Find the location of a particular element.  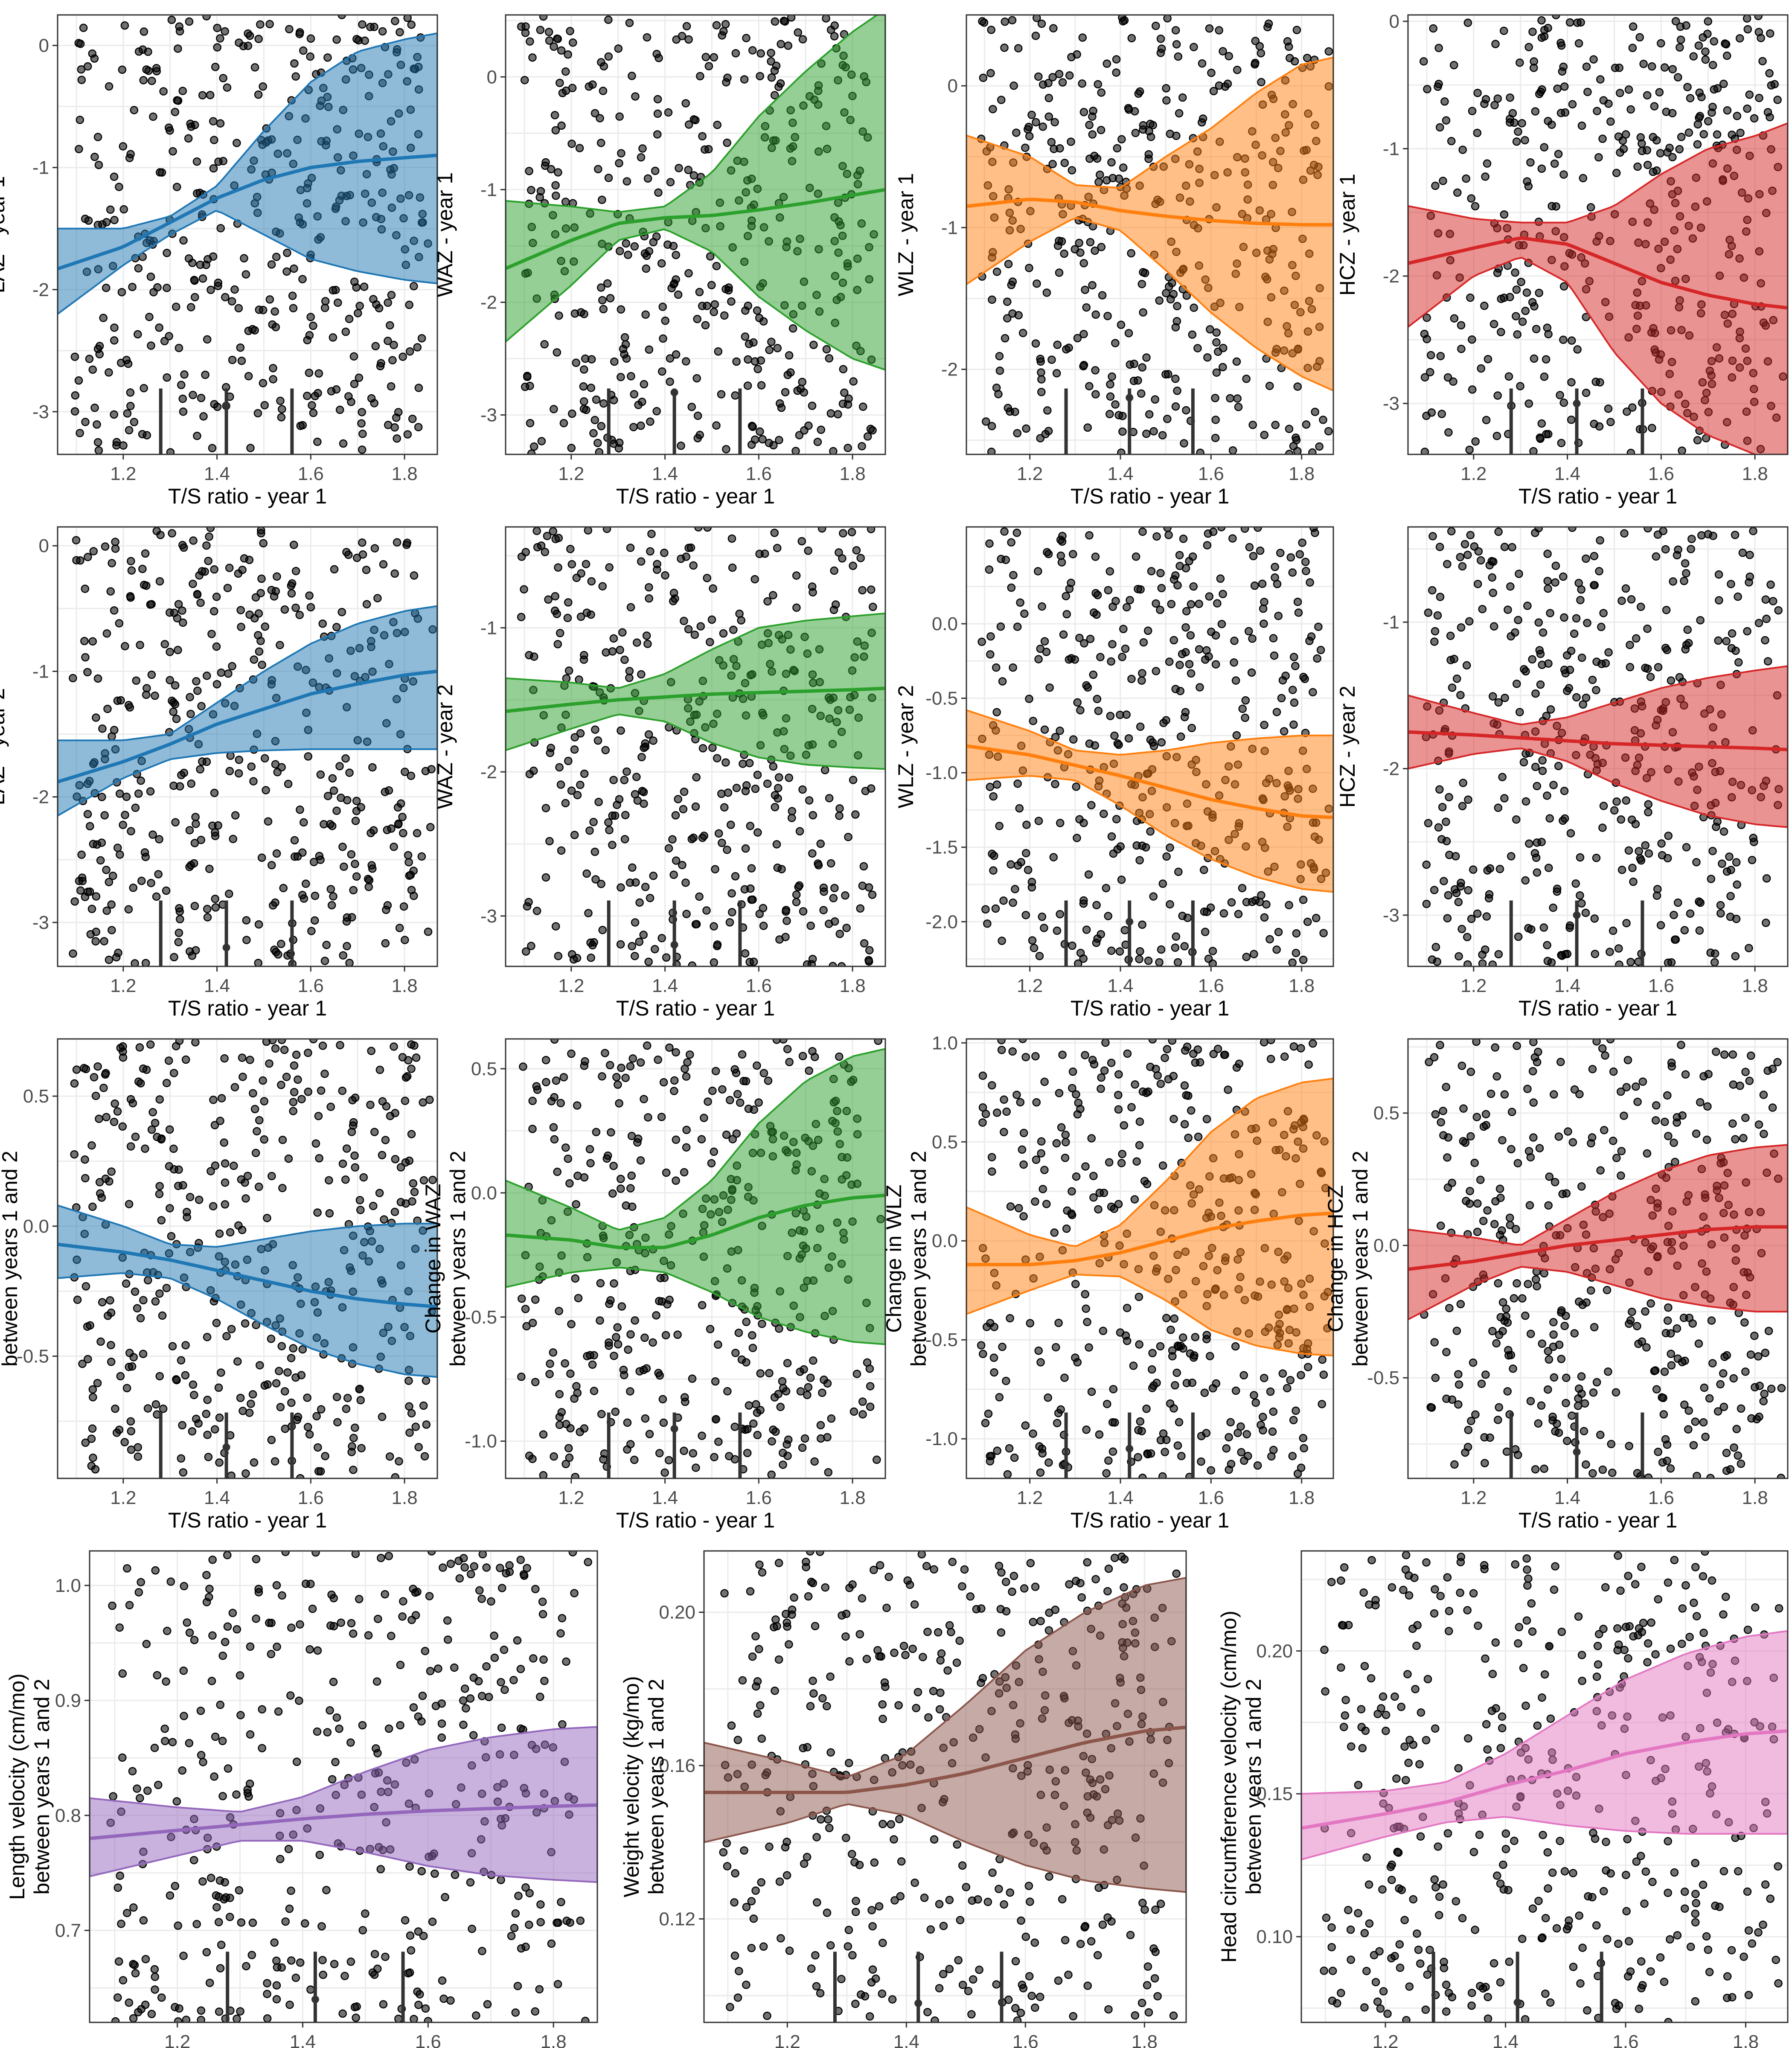

confidence-band is located at coordinates (695, 1196).